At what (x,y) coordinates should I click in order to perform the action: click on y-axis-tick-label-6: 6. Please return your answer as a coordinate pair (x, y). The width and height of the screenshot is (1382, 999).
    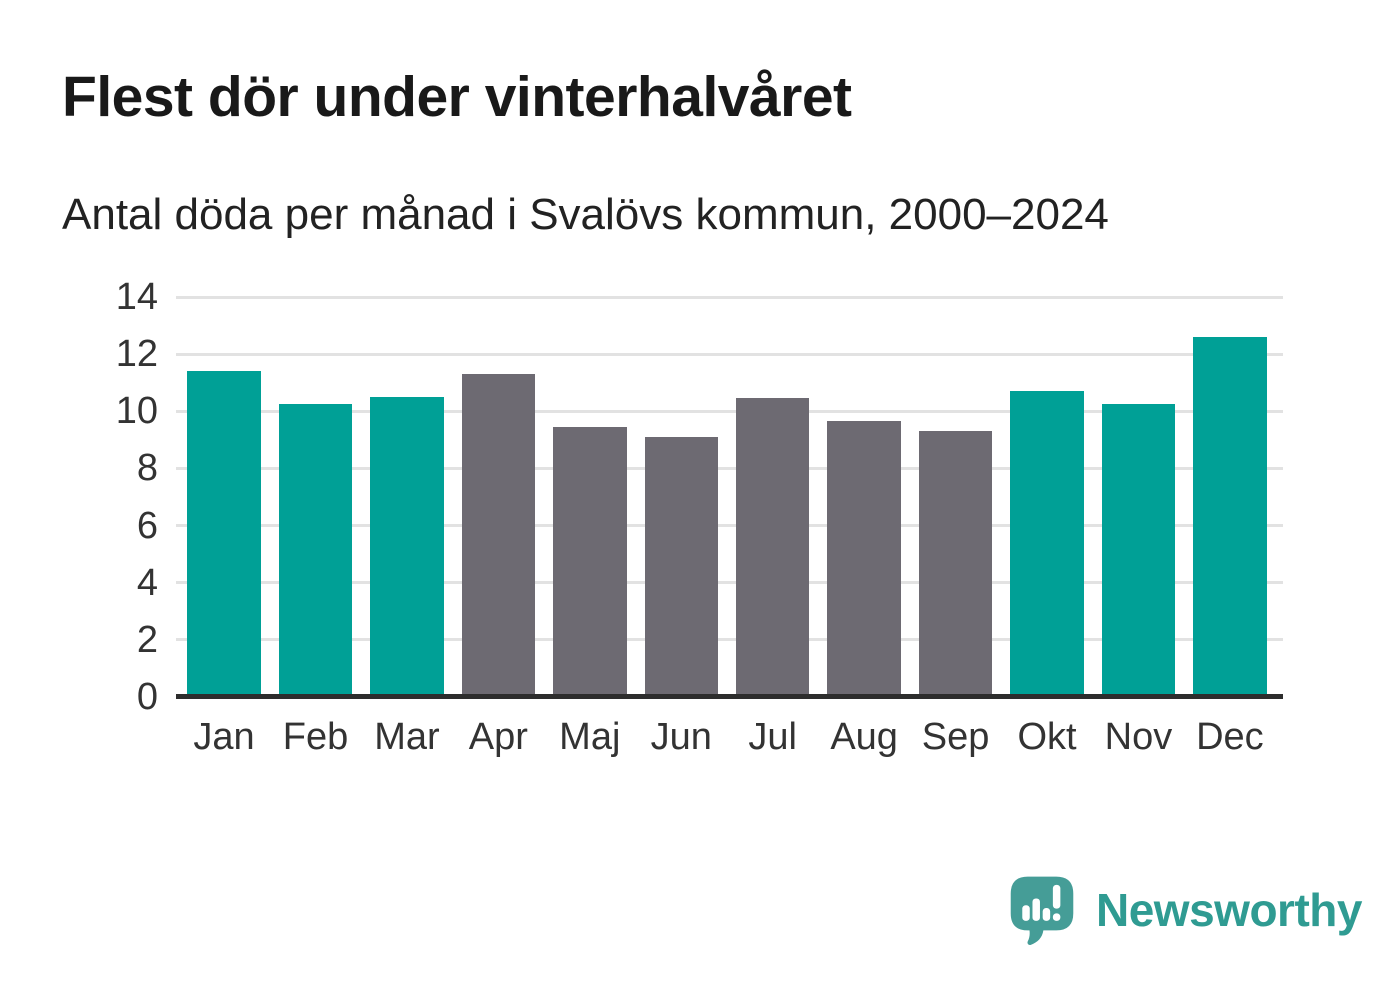
    Looking at the image, I should click on (147, 525).